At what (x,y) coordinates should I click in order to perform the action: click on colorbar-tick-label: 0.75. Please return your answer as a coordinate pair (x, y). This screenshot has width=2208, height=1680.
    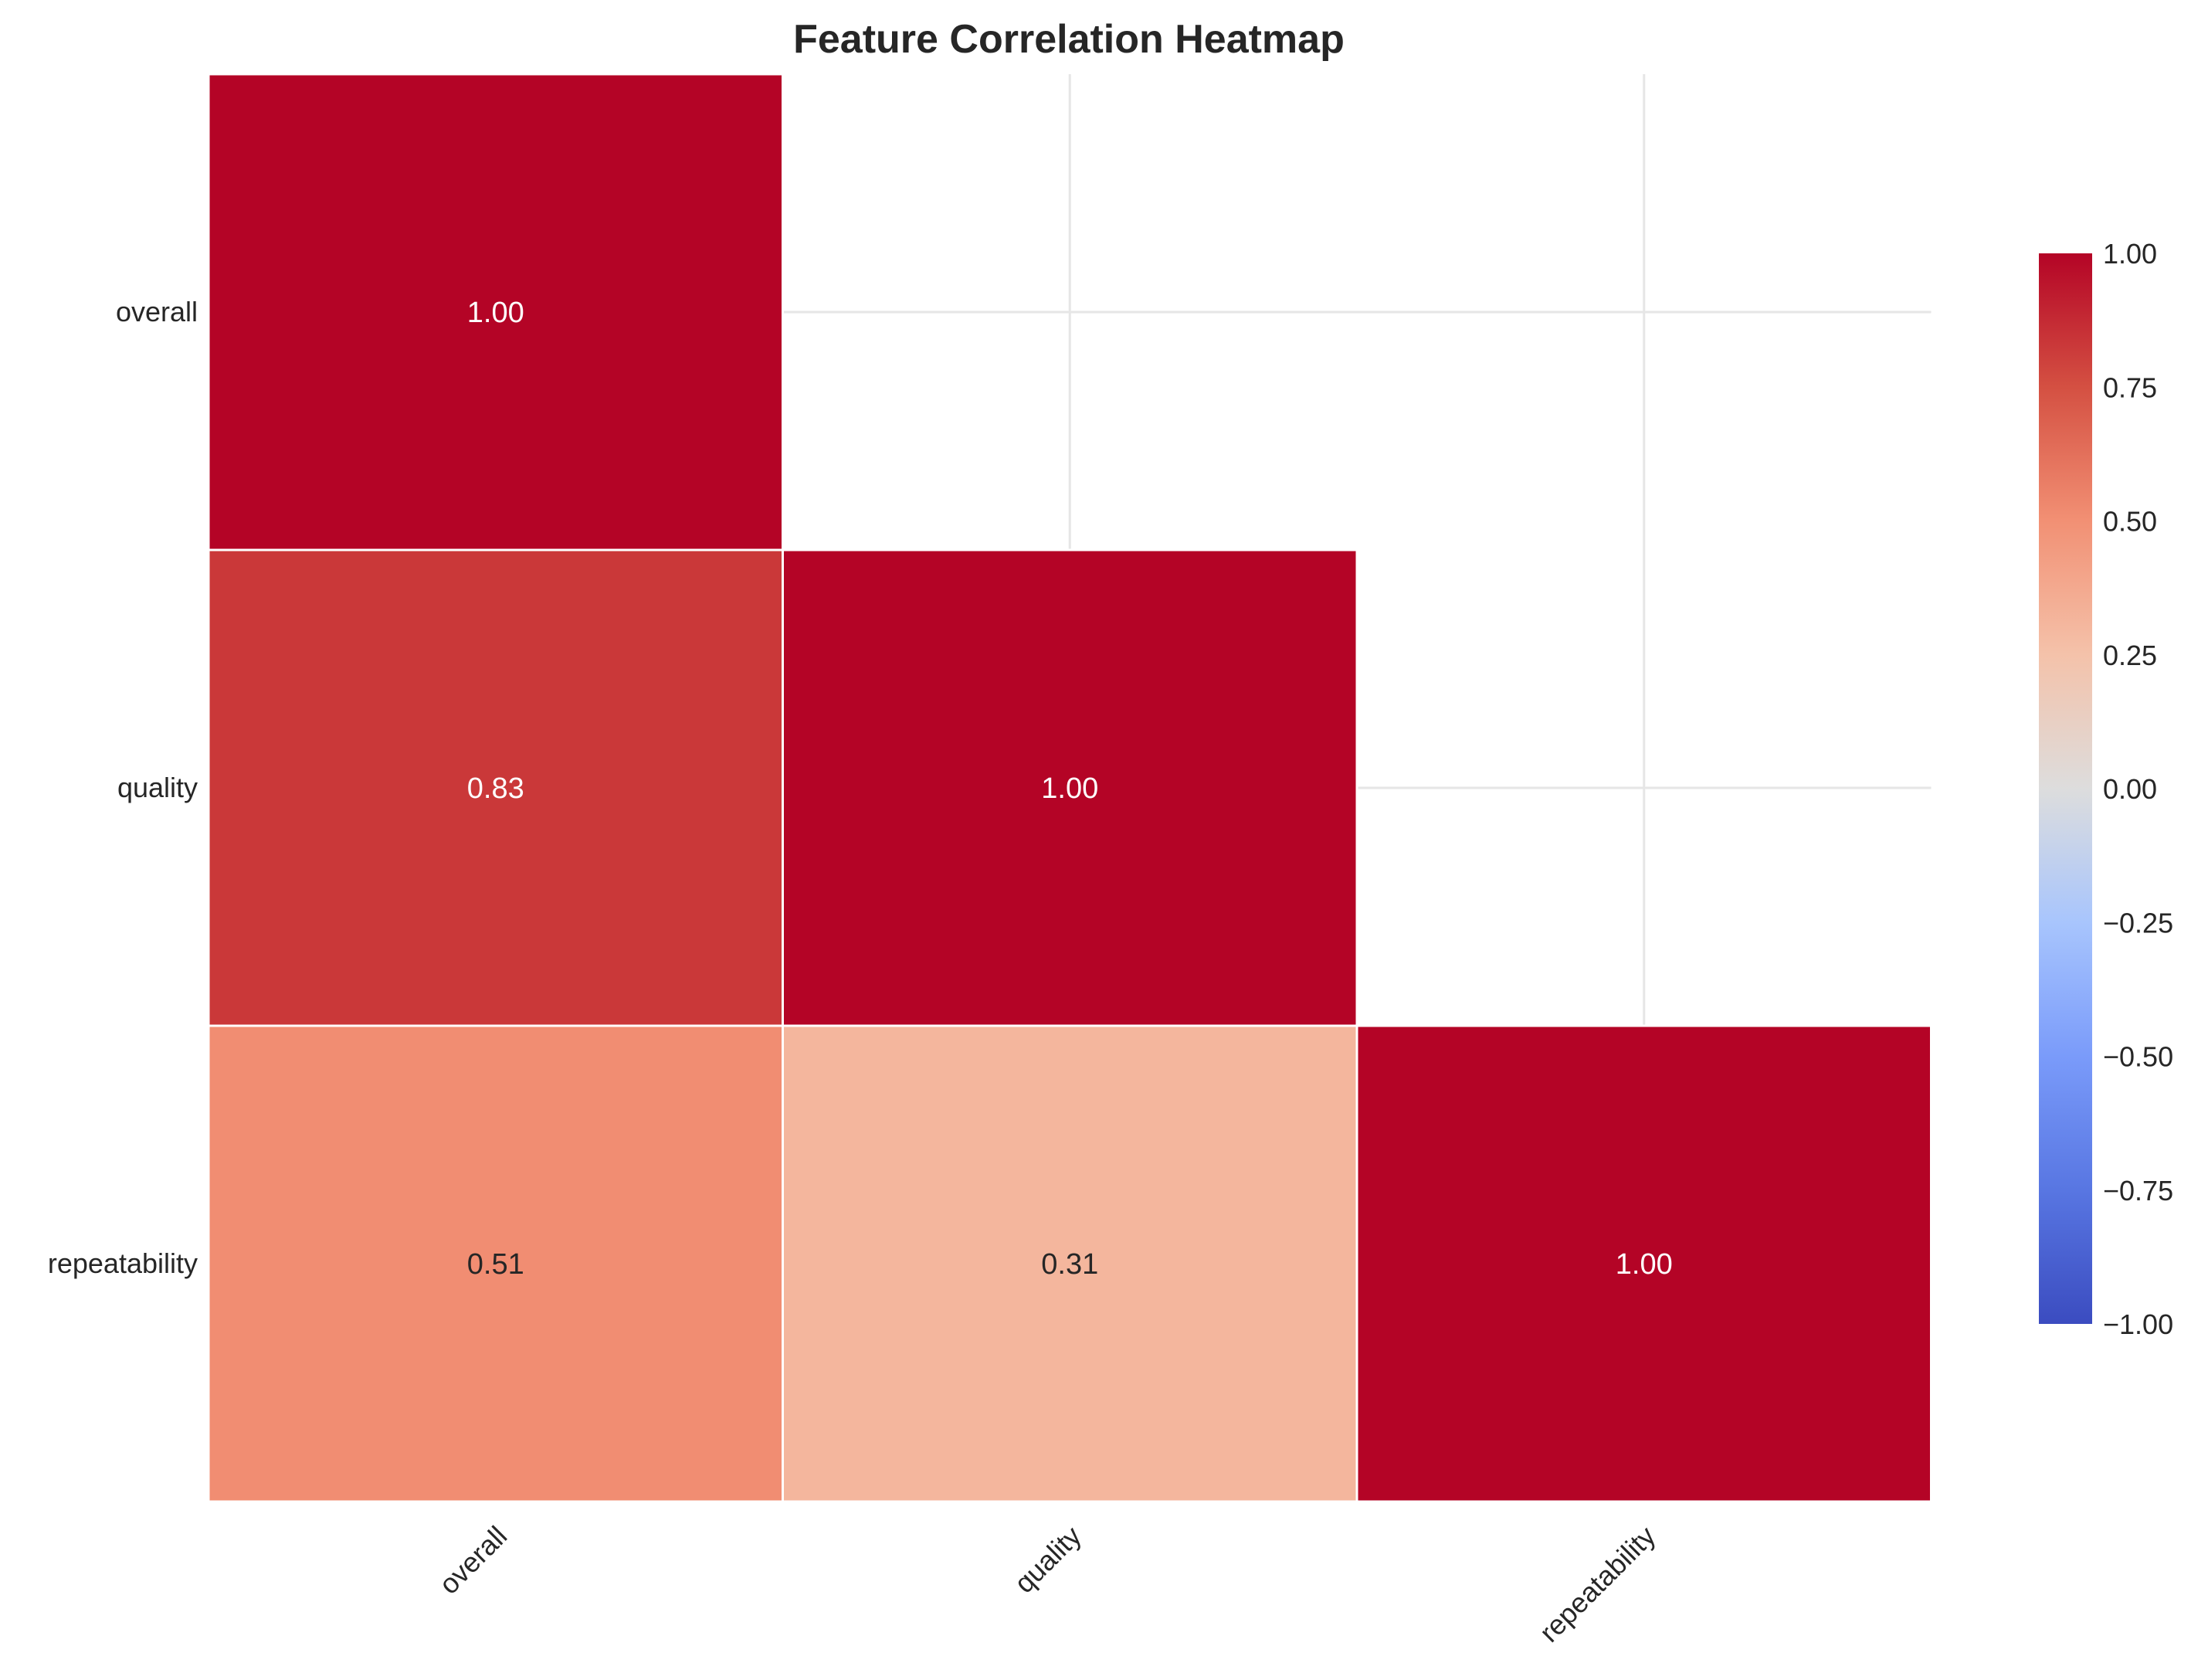
    Looking at the image, I should click on (2130, 387).